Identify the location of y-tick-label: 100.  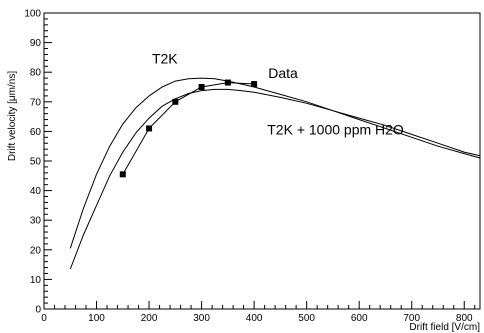
(32, 14).